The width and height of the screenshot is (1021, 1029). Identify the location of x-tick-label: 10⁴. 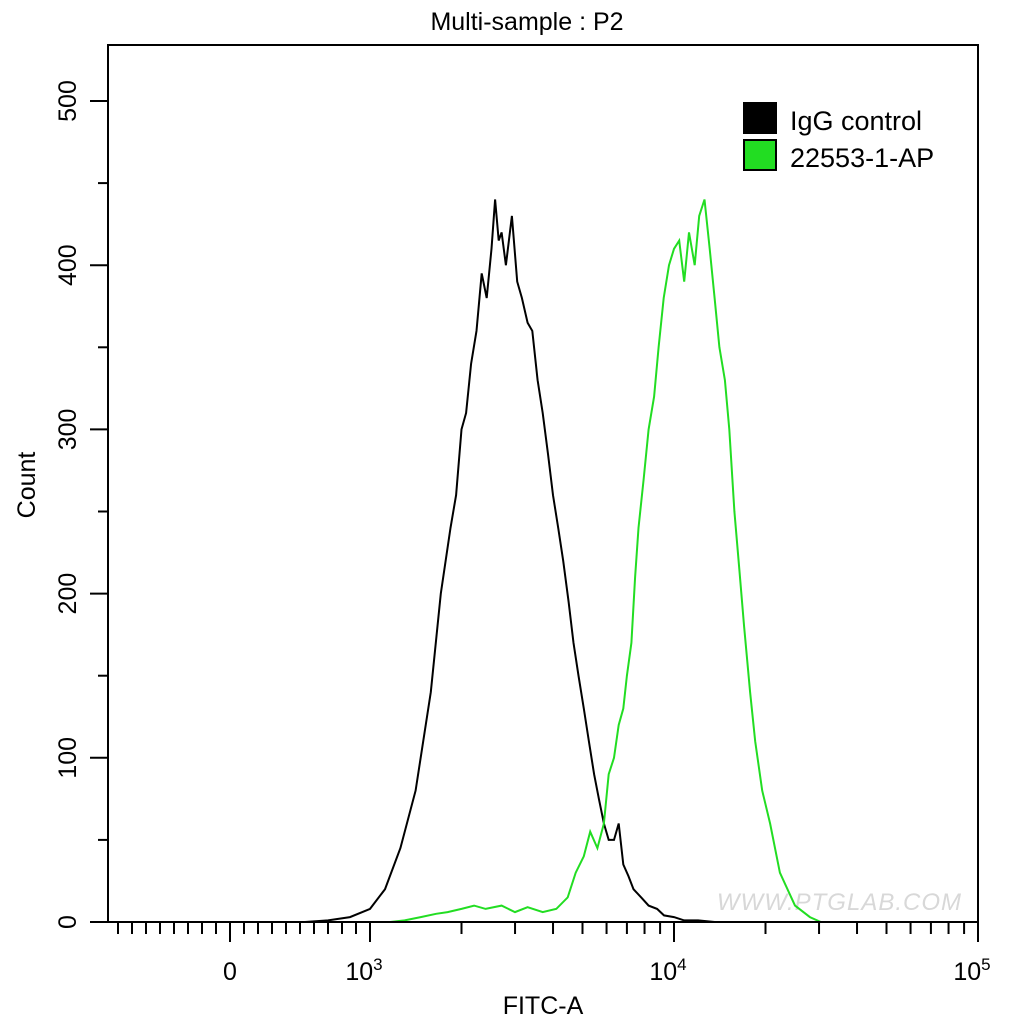
(667, 970).